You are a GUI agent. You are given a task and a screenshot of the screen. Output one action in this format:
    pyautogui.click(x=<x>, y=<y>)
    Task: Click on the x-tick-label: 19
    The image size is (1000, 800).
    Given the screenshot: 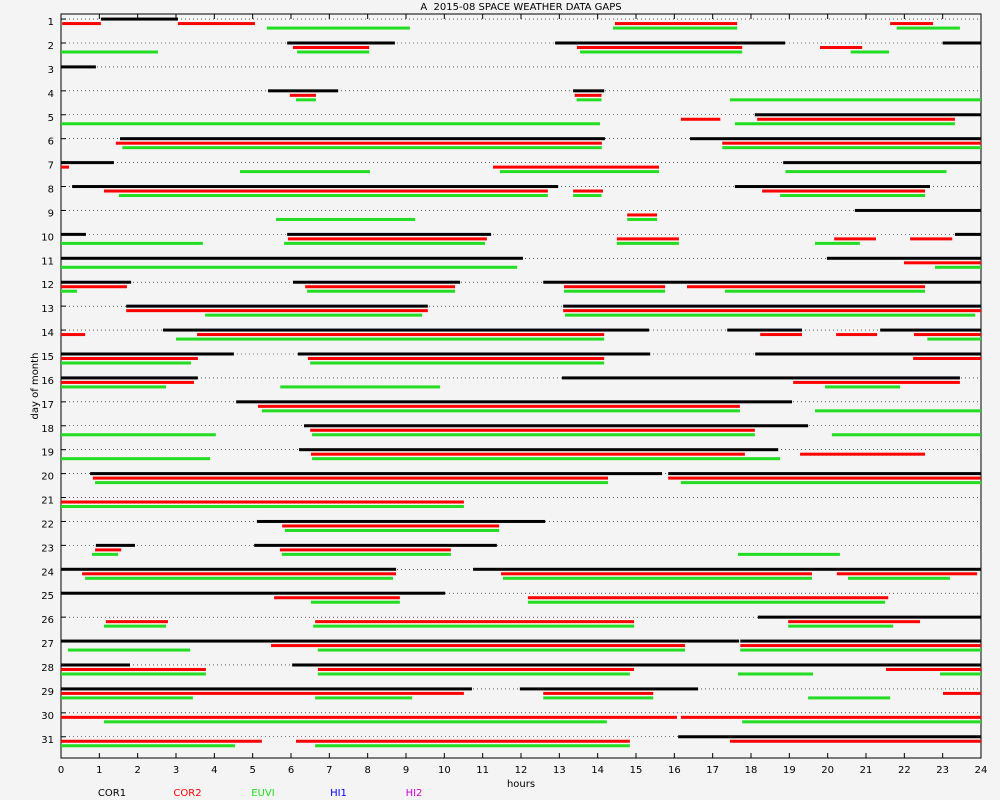 What is the action you would take?
    pyautogui.click(x=789, y=770)
    